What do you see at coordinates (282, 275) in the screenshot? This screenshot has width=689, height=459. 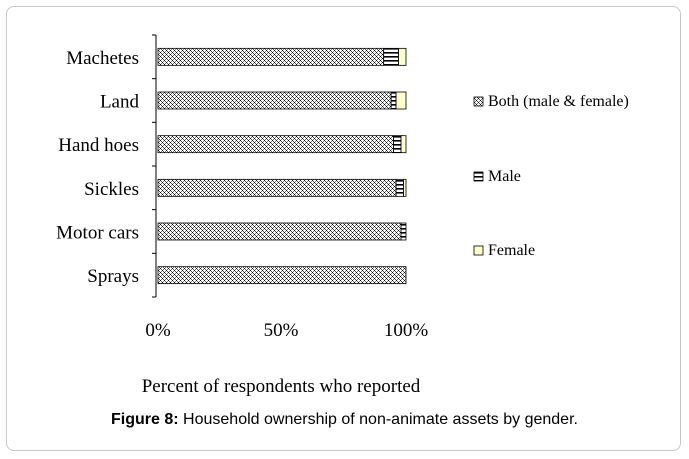 I see `bar-both-male-female-sprays` at bounding box center [282, 275].